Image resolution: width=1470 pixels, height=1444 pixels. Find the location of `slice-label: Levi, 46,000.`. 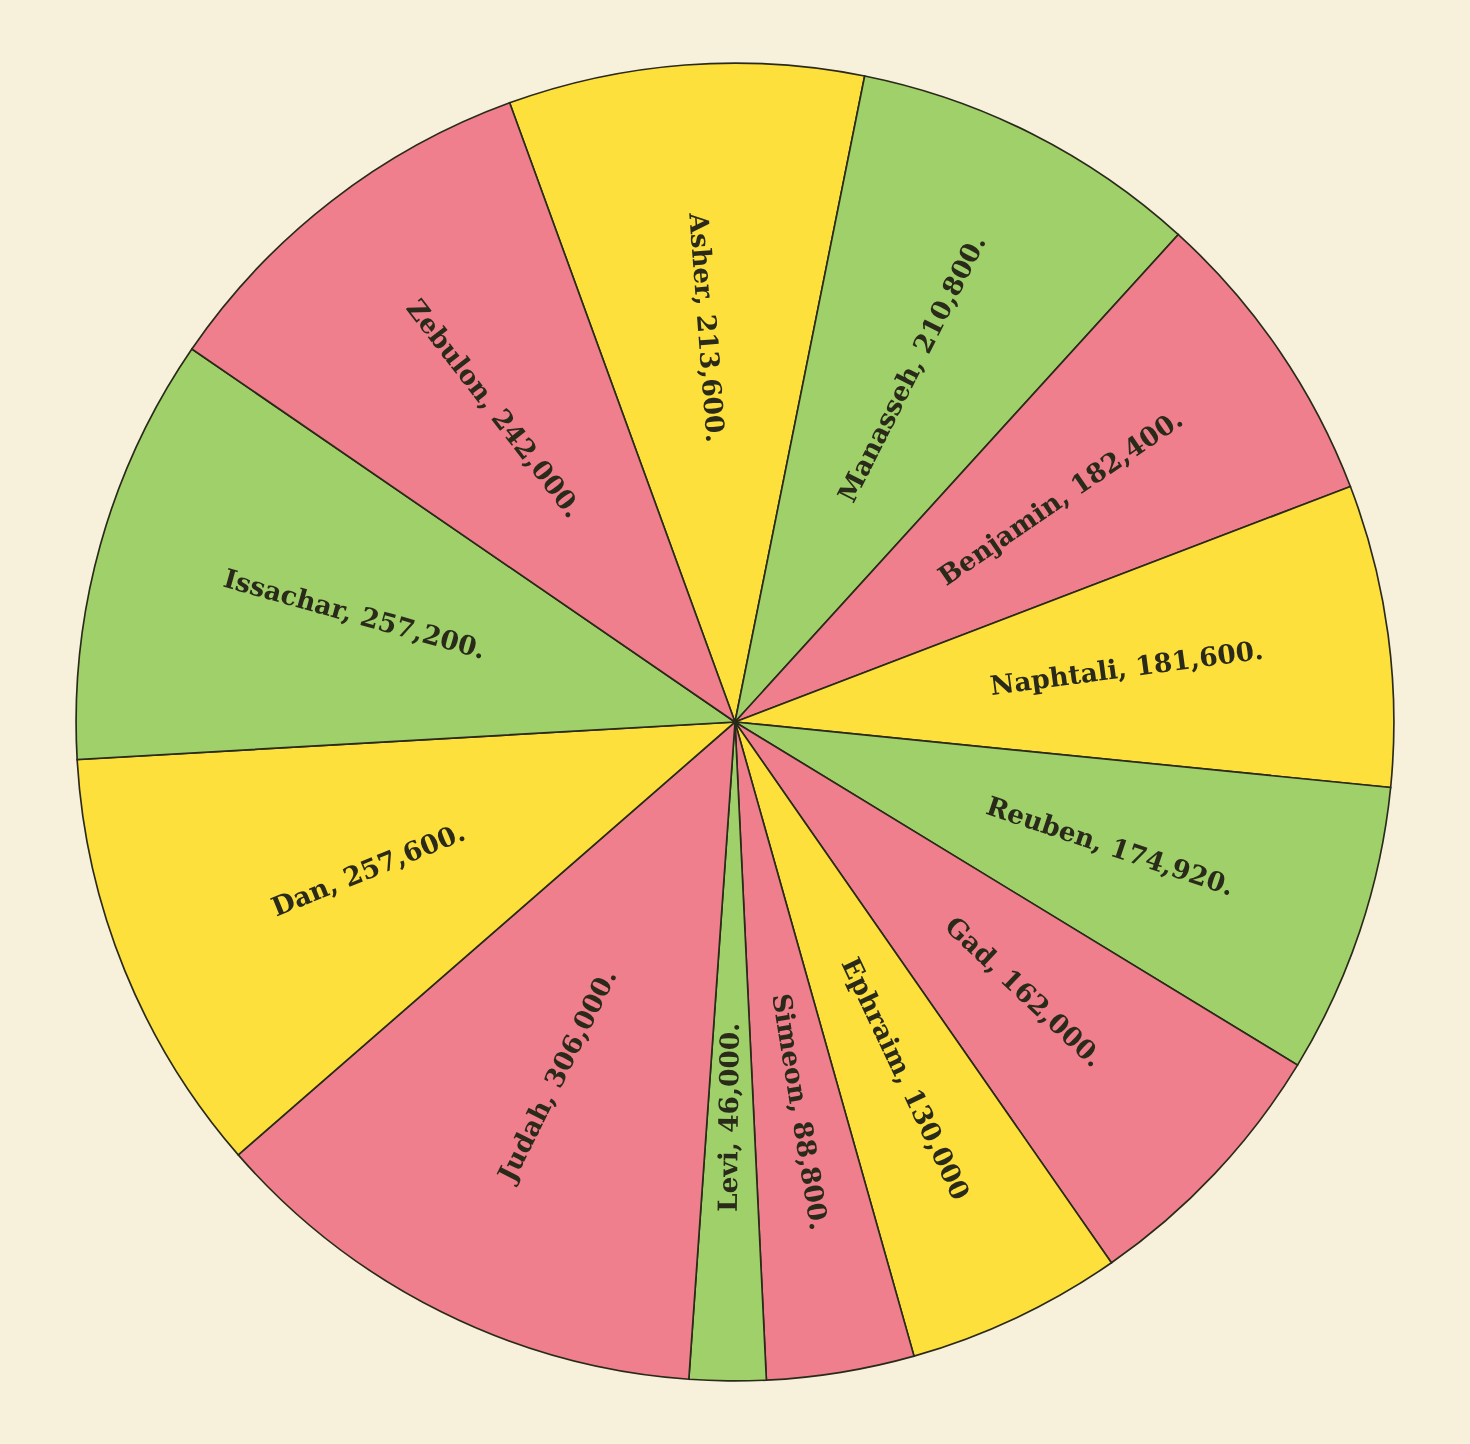

slice-label: Levi, 46,000. is located at coordinates (730, 1117).